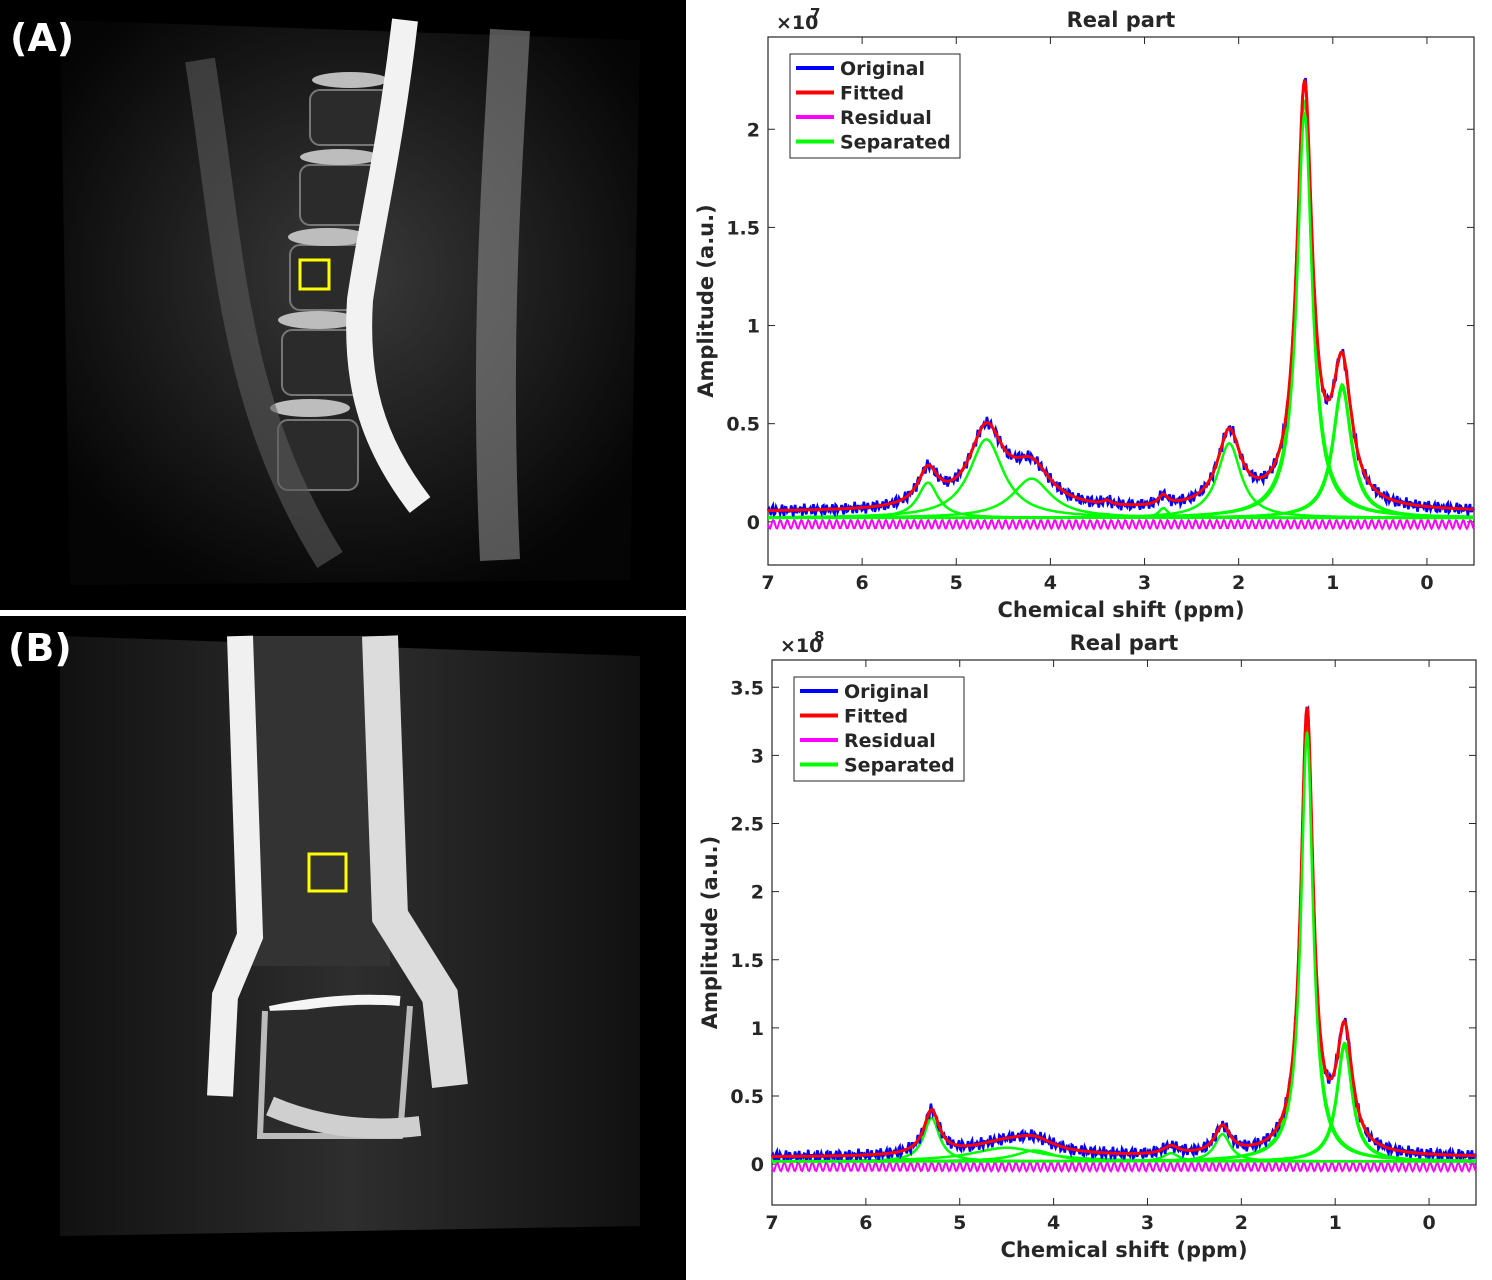 The image size is (1492, 1280). I want to click on y-tick-label: 3.5, so click(747, 688).